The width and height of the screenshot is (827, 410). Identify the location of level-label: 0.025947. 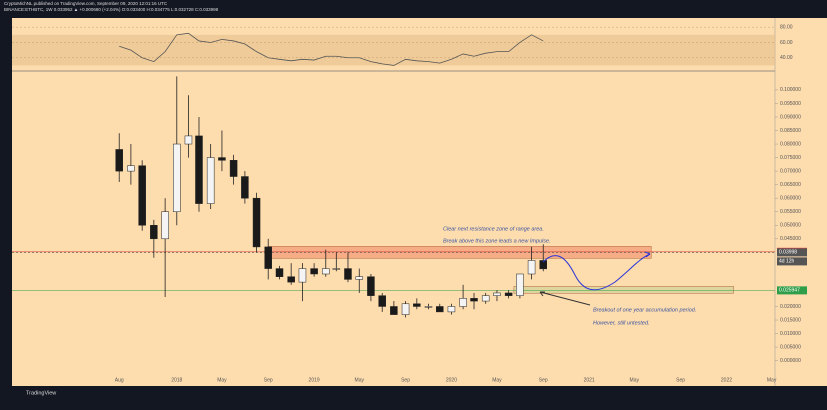
(789, 291).